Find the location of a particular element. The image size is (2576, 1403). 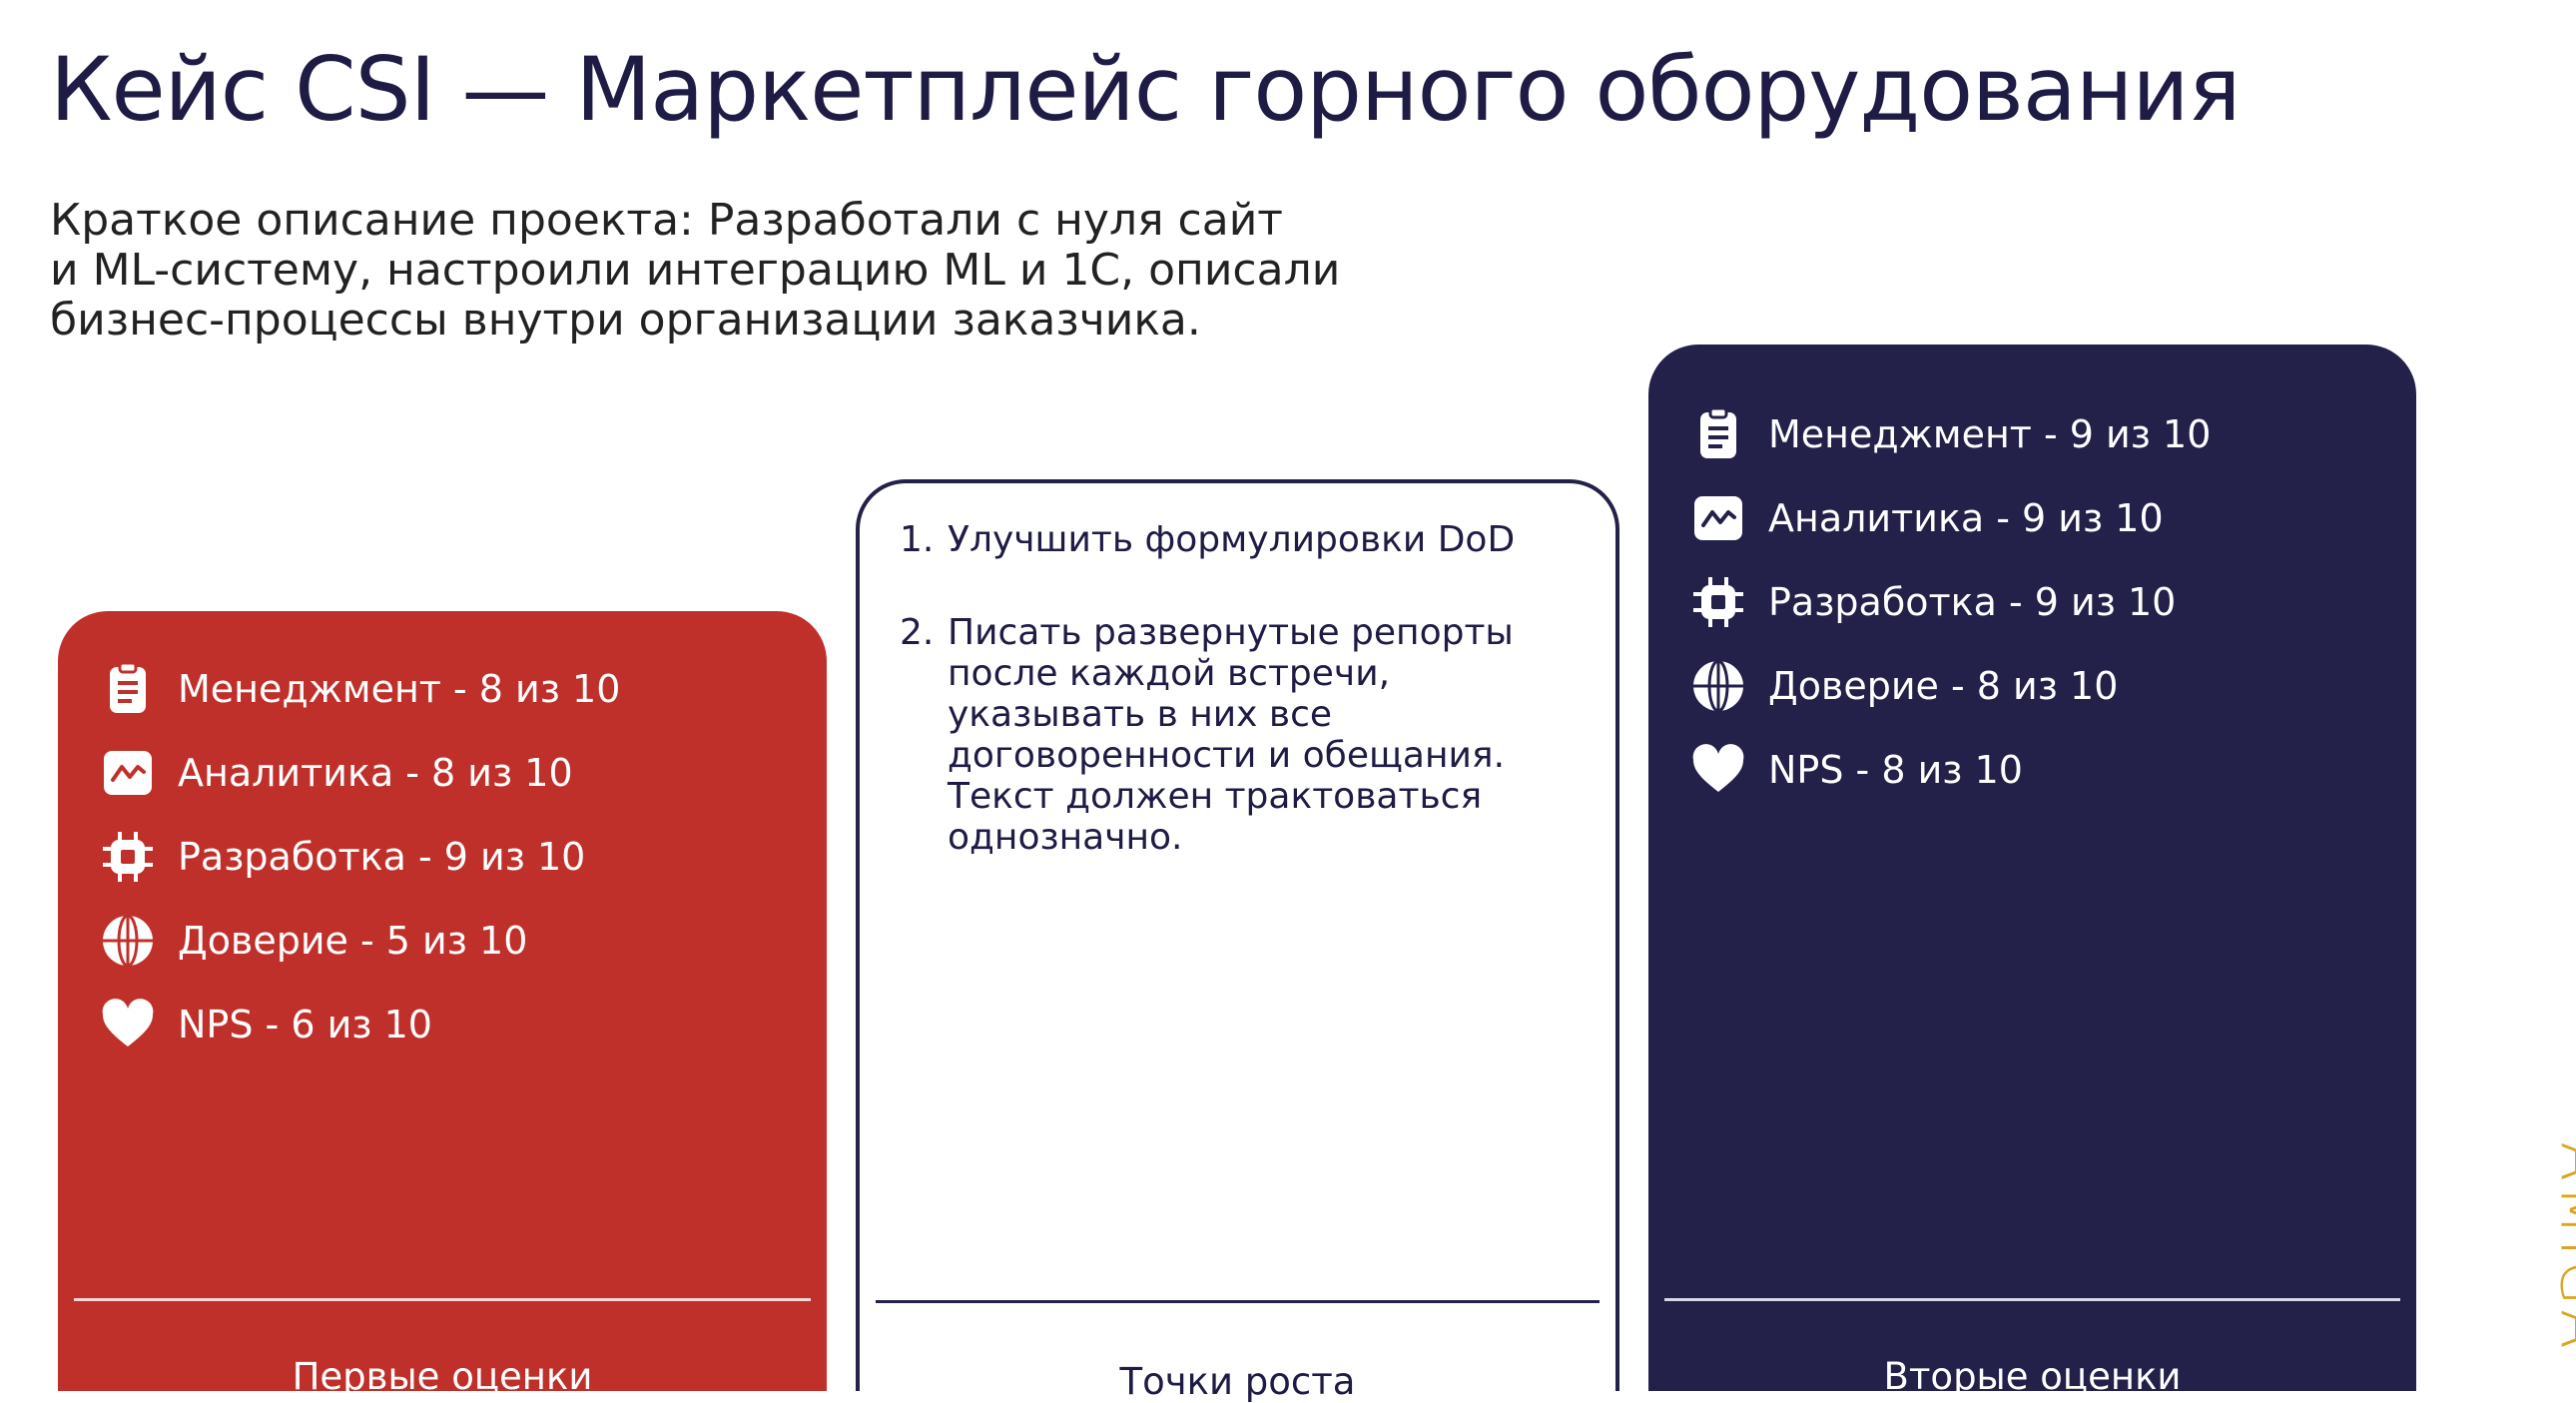

point-number: 1. is located at coordinates (917, 539).